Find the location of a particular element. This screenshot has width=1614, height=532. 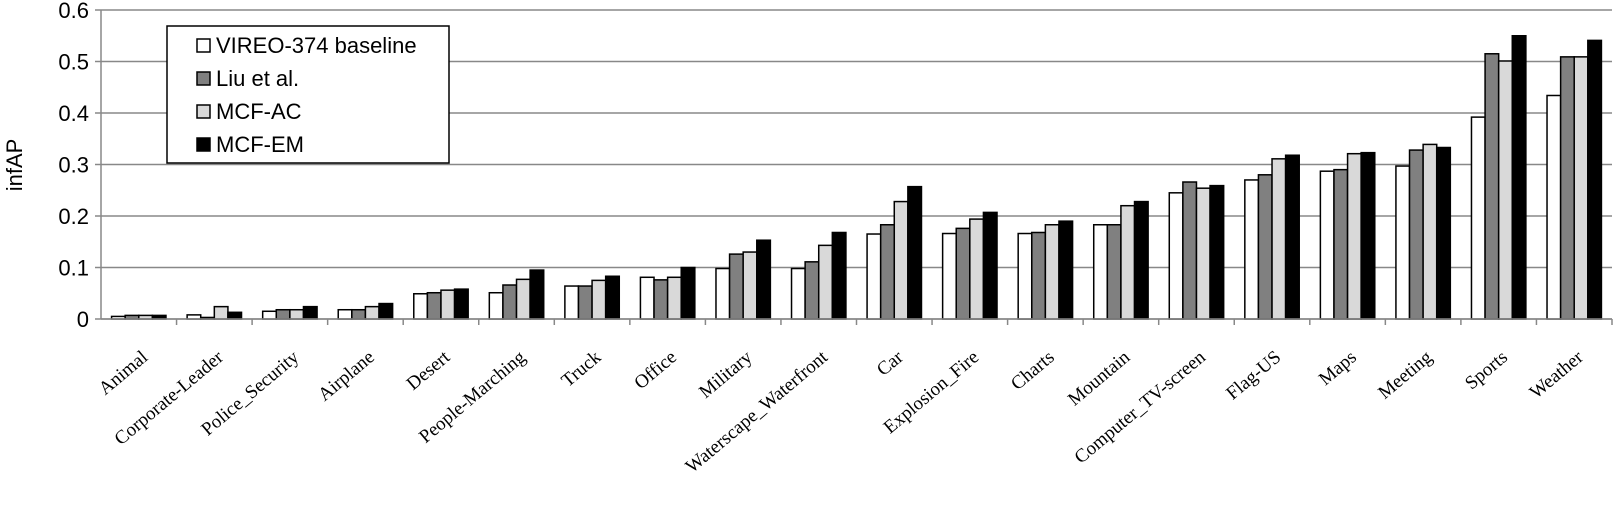

y-tick-label: 0.3 is located at coordinates (73, 165).